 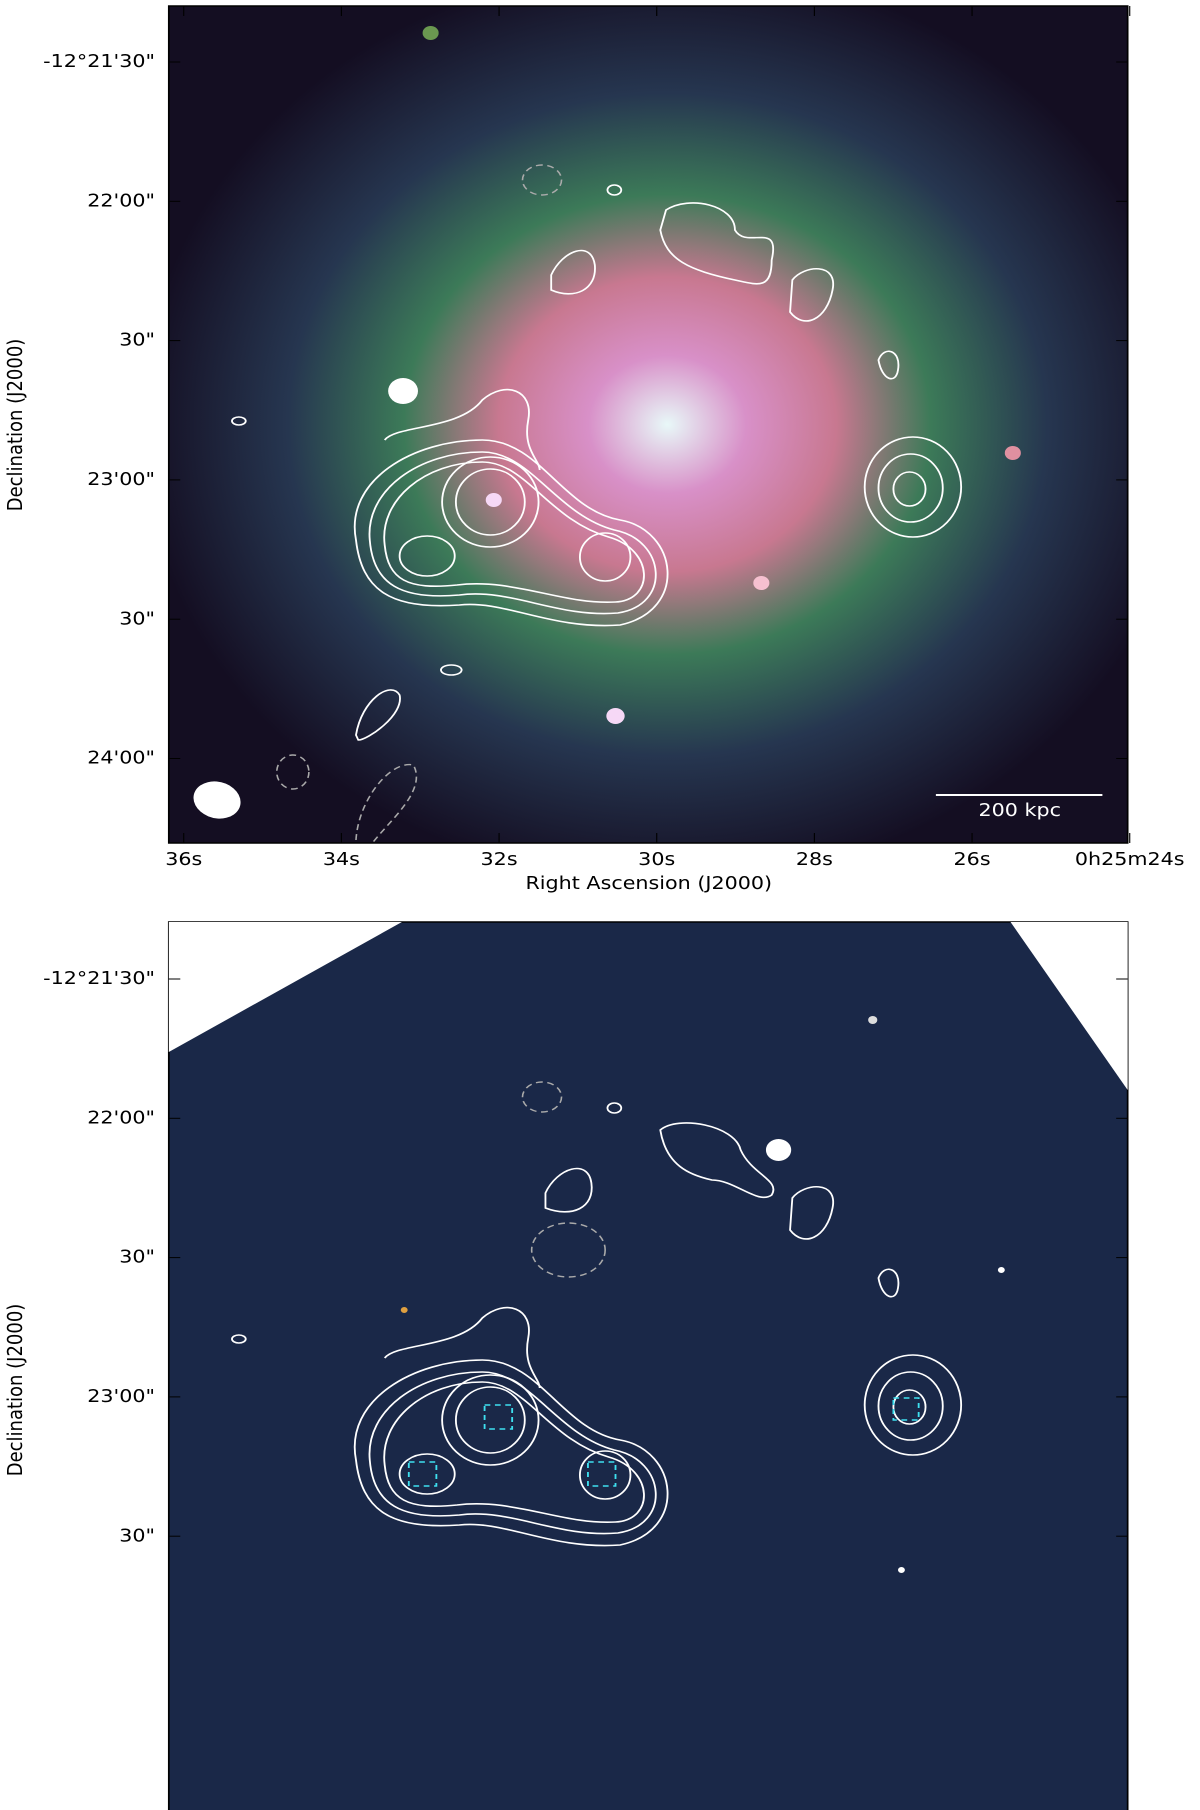 What do you see at coordinates (972, 858) in the screenshot?
I see `x-tick-label: 26s` at bounding box center [972, 858].